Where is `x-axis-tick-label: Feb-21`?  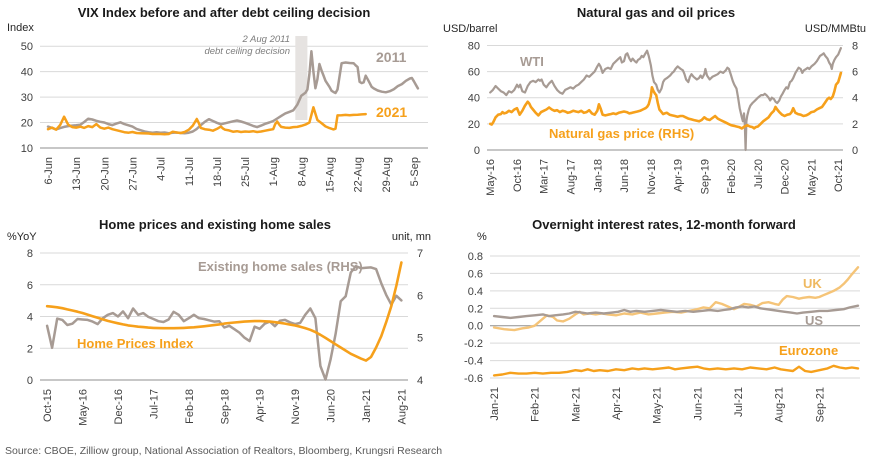 x-axis-tick-label: Feb-21 is located at coordinates (536, 404).